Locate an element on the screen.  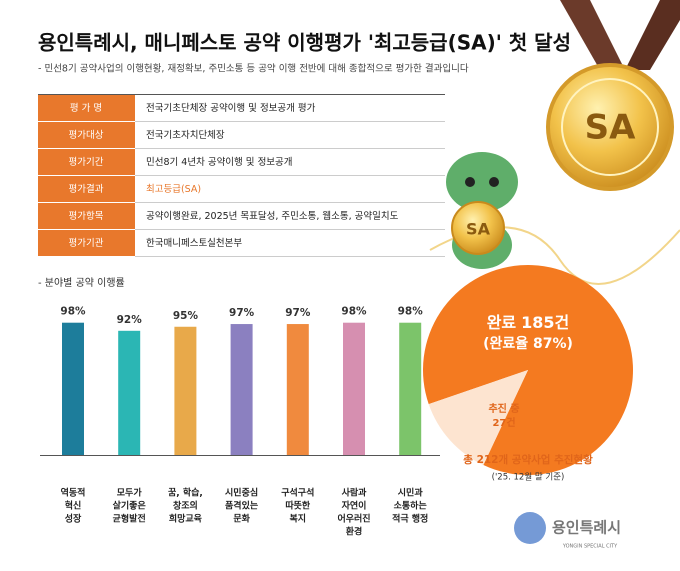
category-label: 문화 is located at coordinates (241, 519).